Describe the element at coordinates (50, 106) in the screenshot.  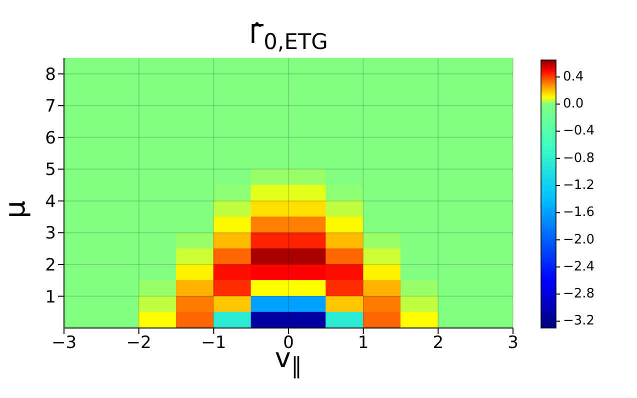
I see `y-tick-label: 7` at that location.